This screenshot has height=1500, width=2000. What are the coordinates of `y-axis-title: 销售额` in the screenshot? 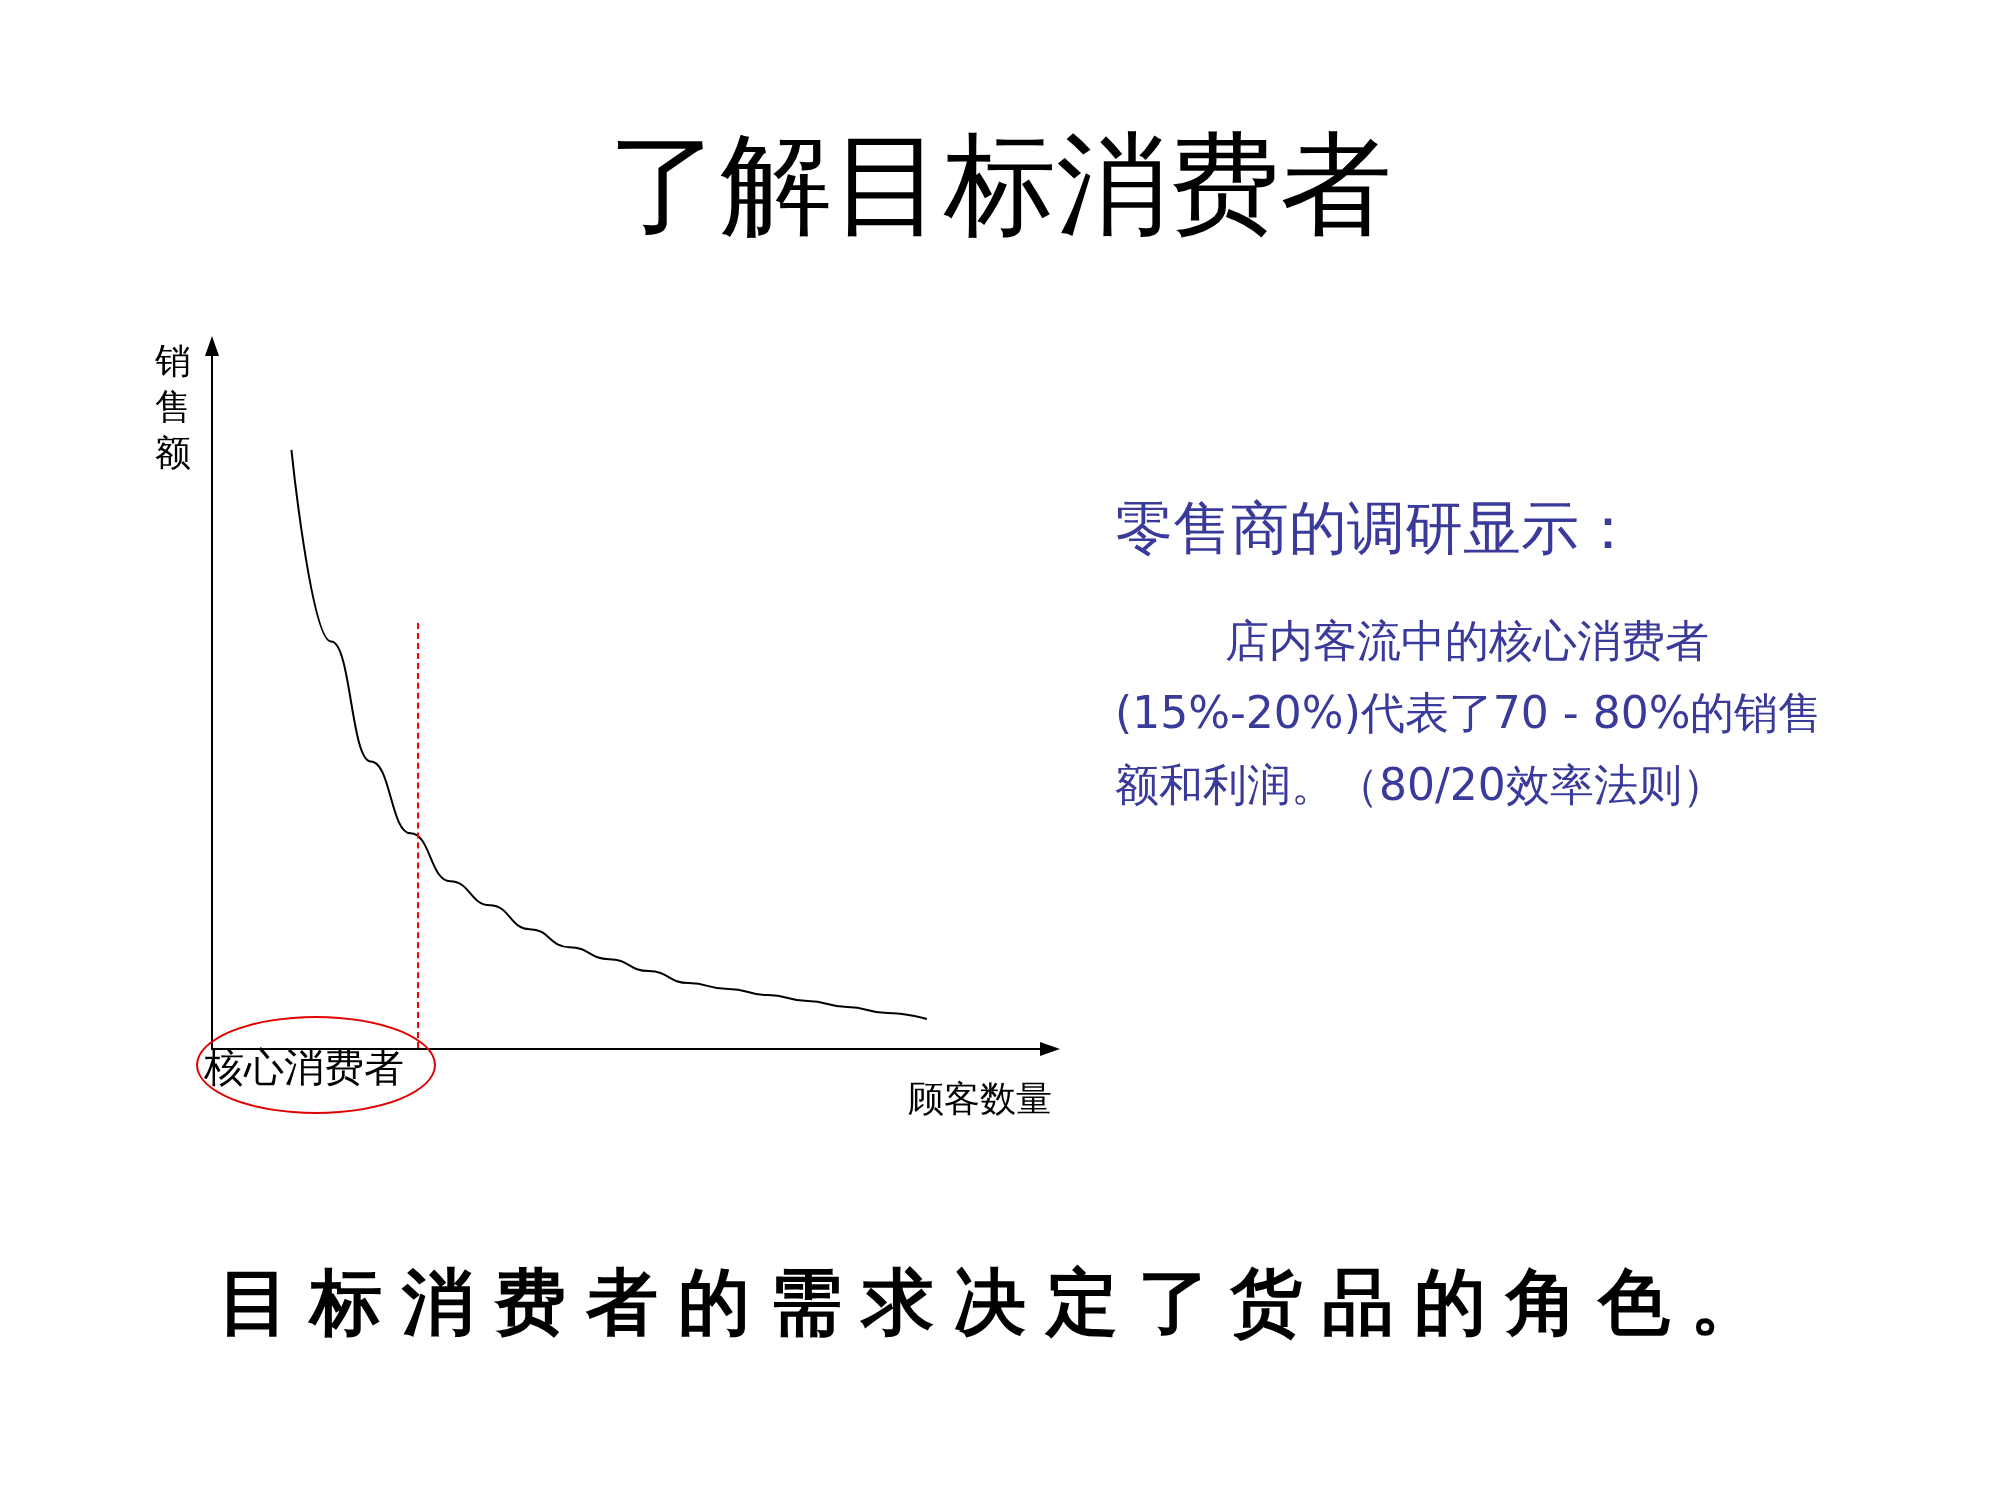 It's located at (173, 407).